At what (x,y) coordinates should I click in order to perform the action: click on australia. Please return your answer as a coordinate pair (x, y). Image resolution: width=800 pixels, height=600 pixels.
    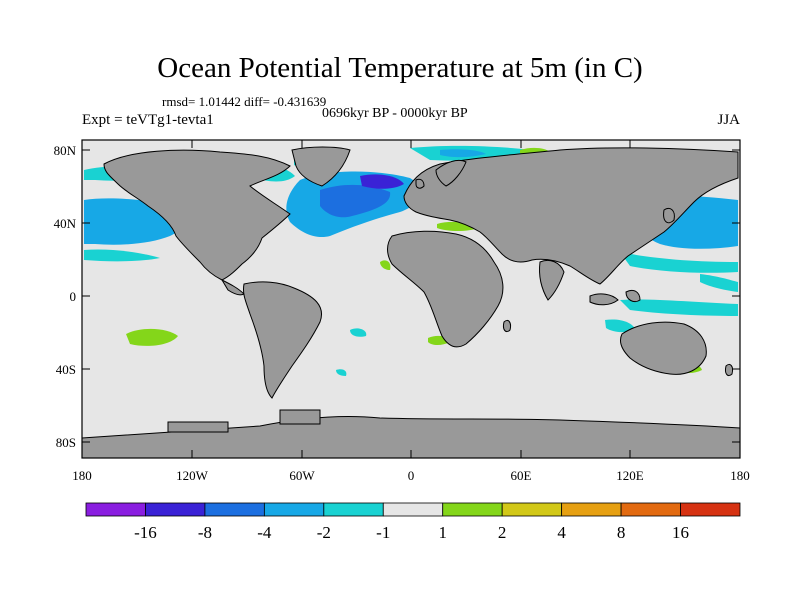
    Looking at the image, I should click on (663, 348).